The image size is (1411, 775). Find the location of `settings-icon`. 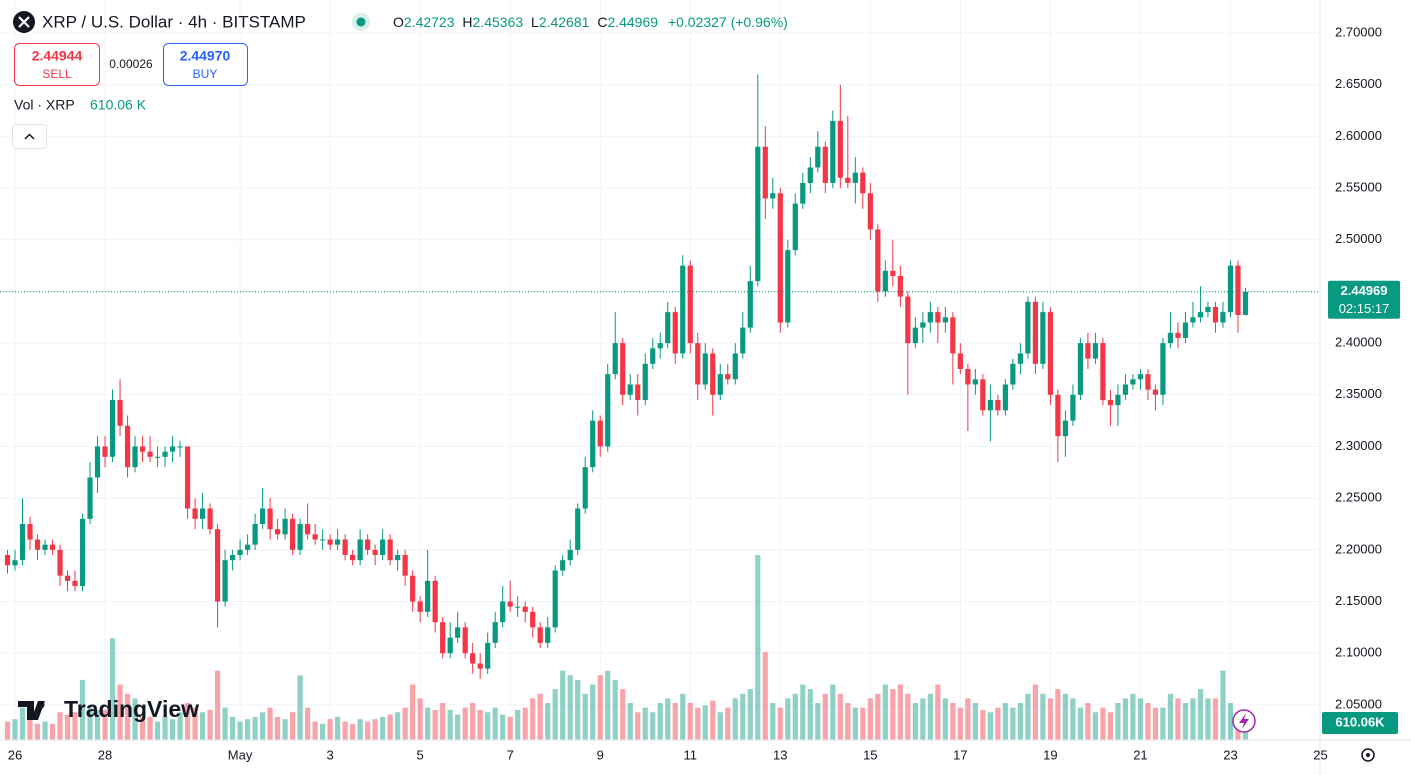

settings-icon is located at coordinates (1368, 755).